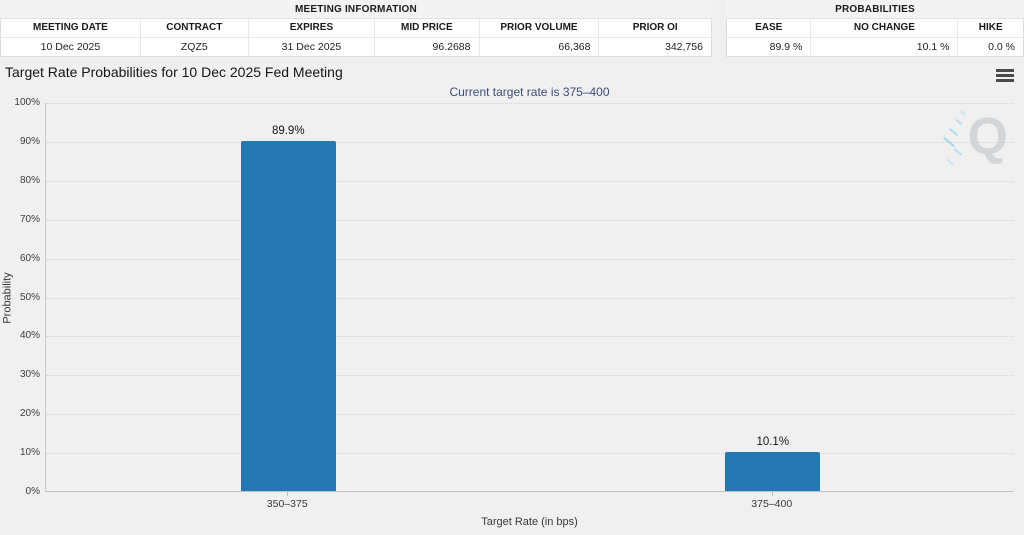 The height and width of the screenshot is (535, 1024). What do you see at coordinates (287, 504) in the screenshot?
I see `x-tick-label: 350–375` at bounding box center [287, 504].